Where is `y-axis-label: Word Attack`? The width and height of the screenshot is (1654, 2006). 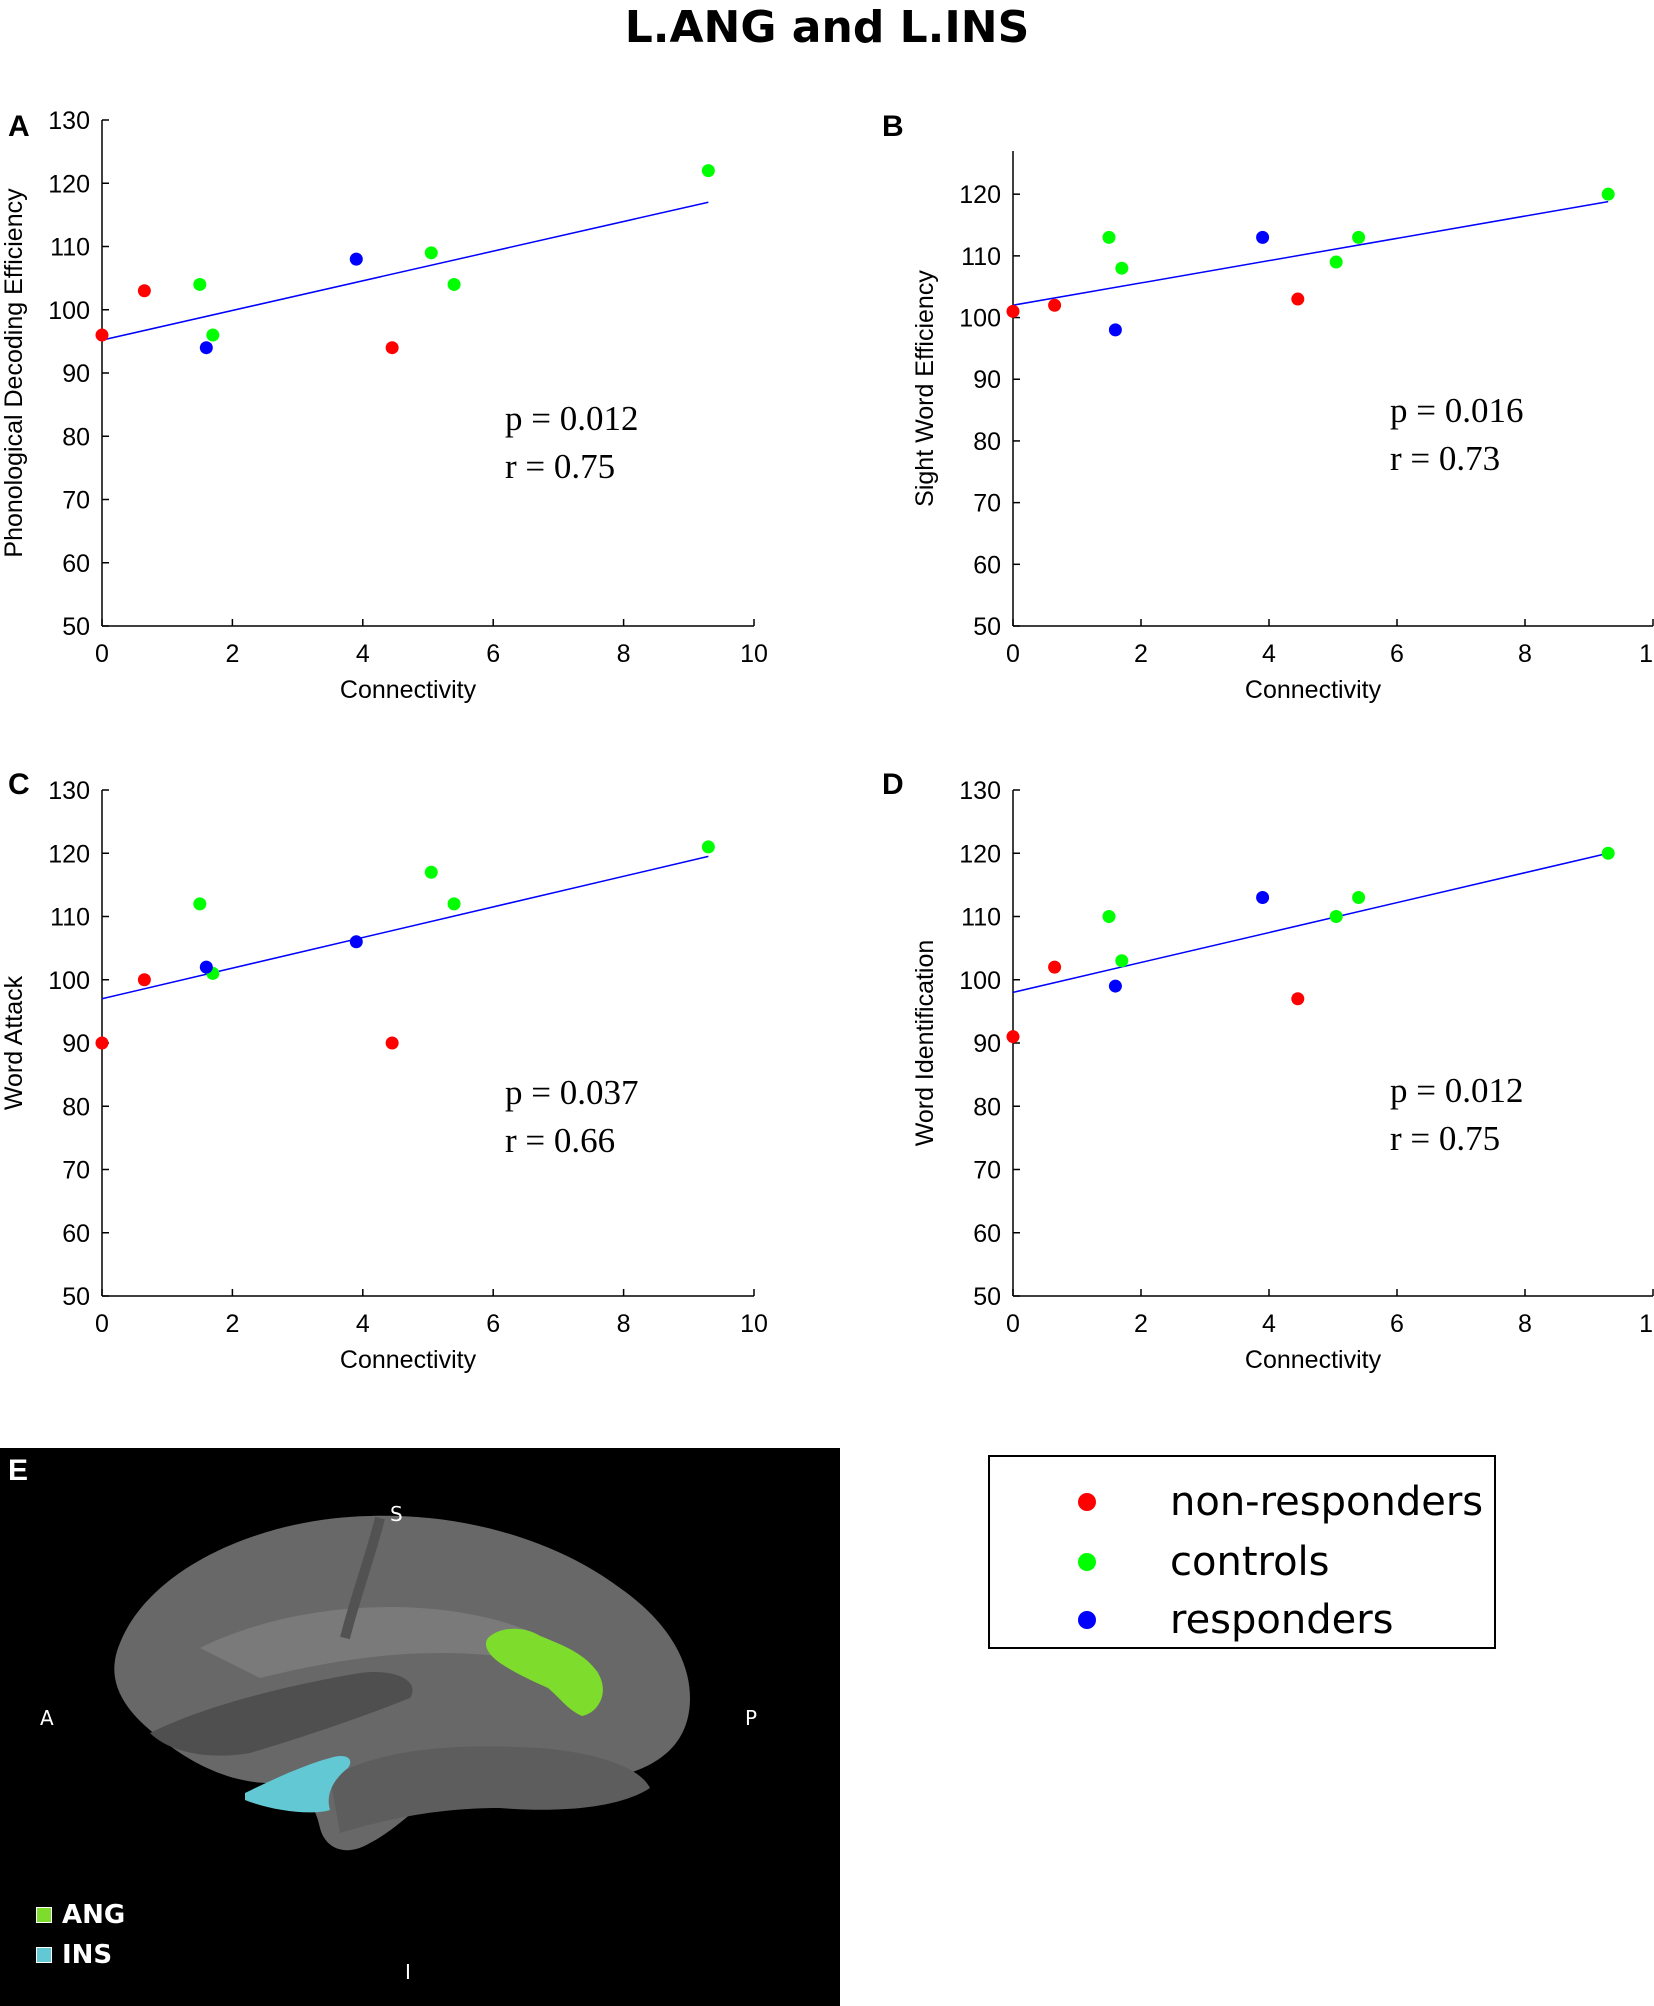
y-axis-label: Word Attack is located at coordinates (14, 1042).